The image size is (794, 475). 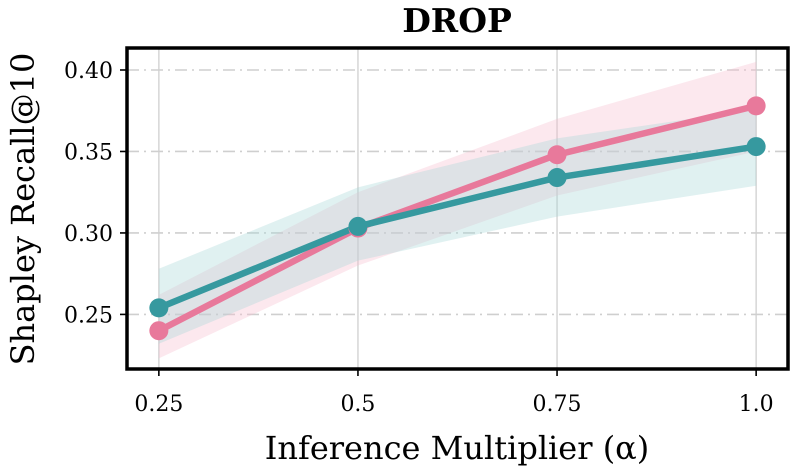 What do you see at coordinates (88, 71) in the screenshot?
I see `y-tick-label: 0.40` at bounding box center [88, 71].